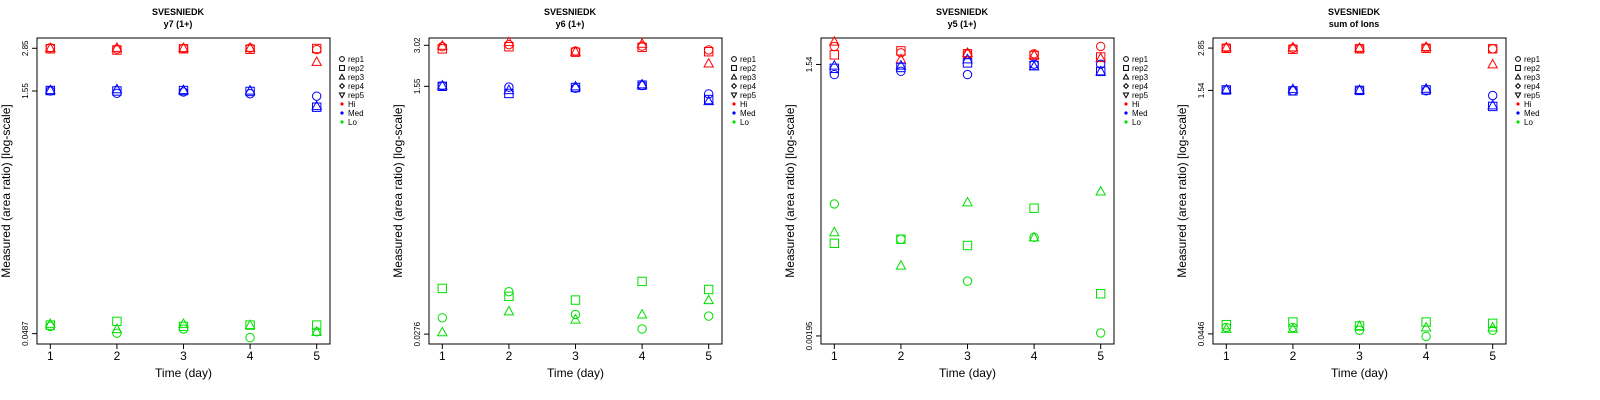 This screenshot has width=1600, height=400. Describe the element at coordinates (1140, 95) in the screenshot. I see `legend-label-rep5: rep5` at that location.